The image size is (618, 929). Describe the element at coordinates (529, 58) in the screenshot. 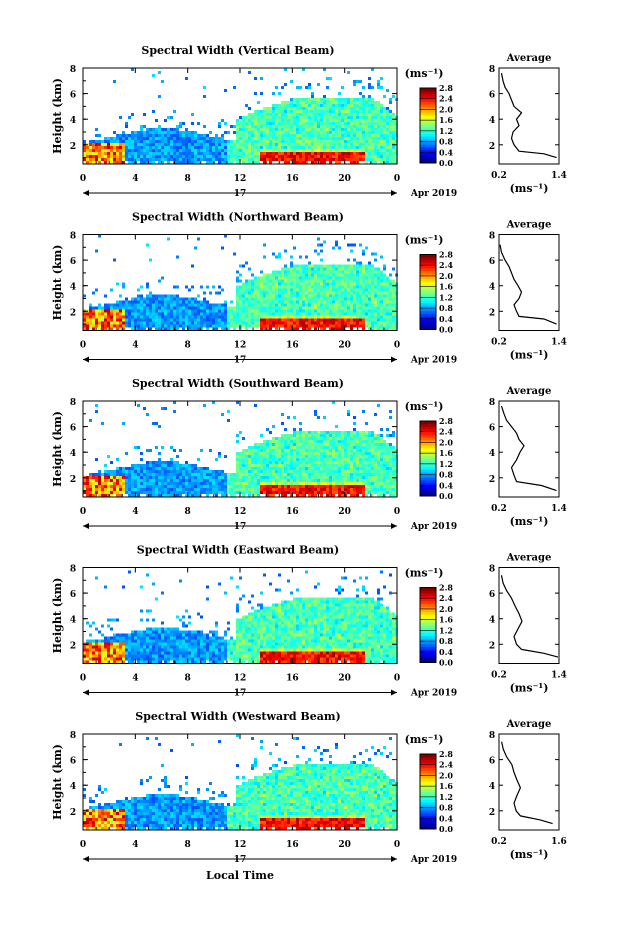

I see `average-title: Average` at that location.